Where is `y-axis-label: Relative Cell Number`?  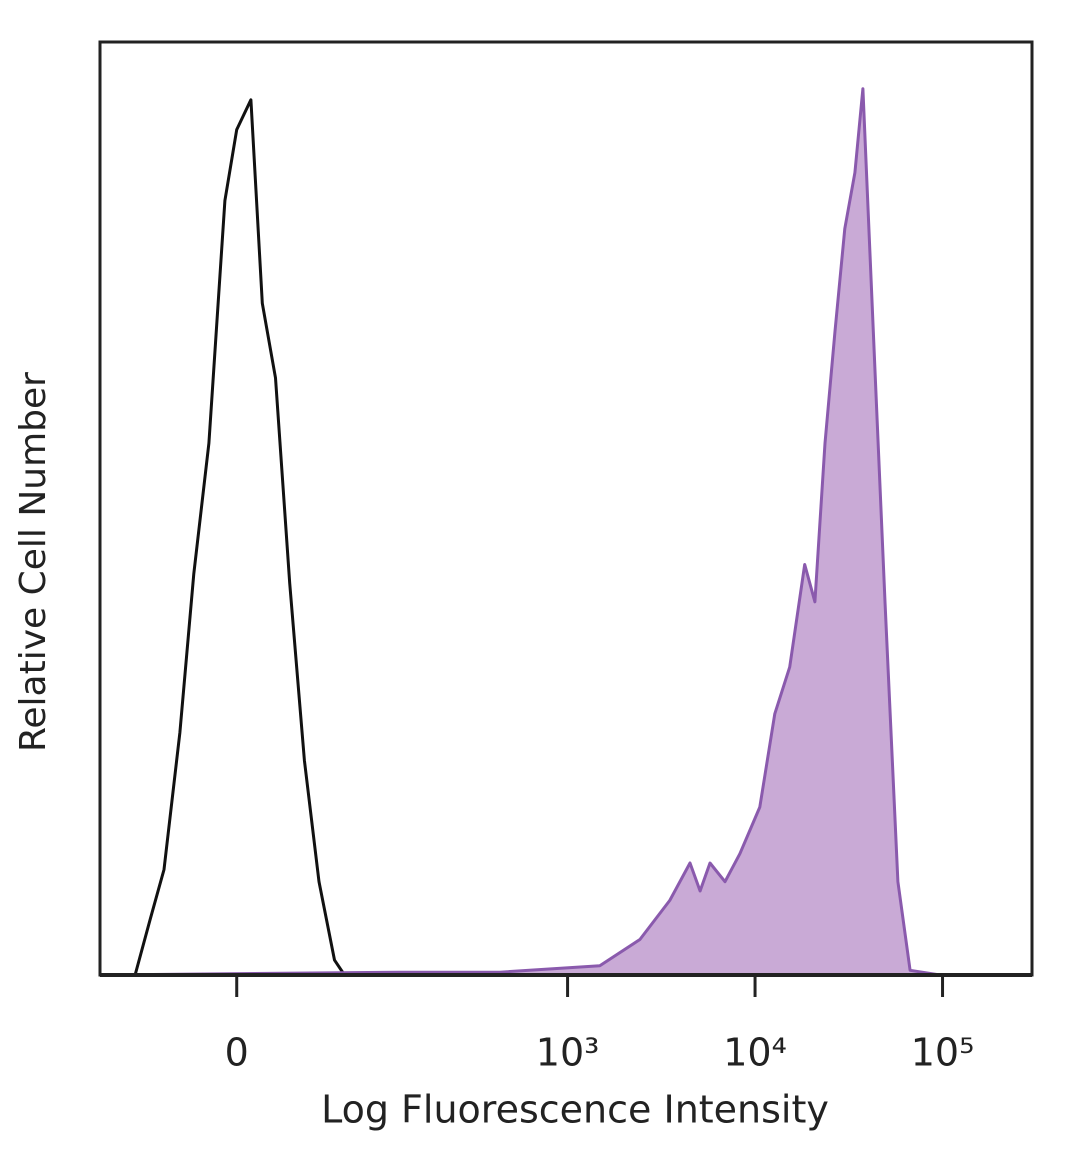 y-axis-label: Relative Cell Number is located at coordinates (33, 562).